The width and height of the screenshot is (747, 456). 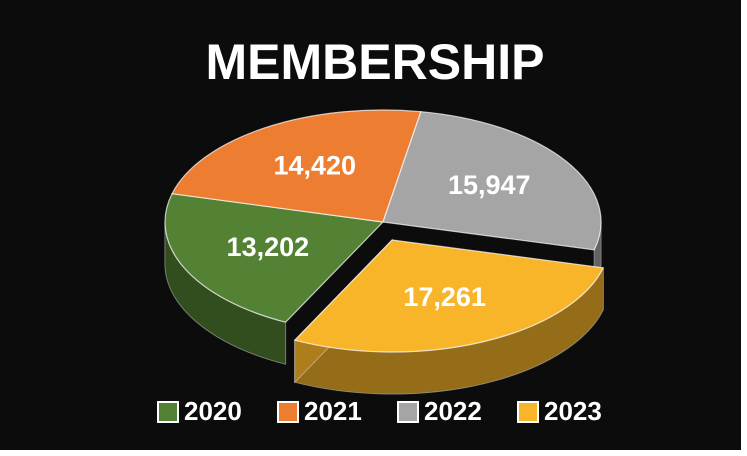 I want to click on chart-title: MEMBERSHIP, so click(x=375, y=62).